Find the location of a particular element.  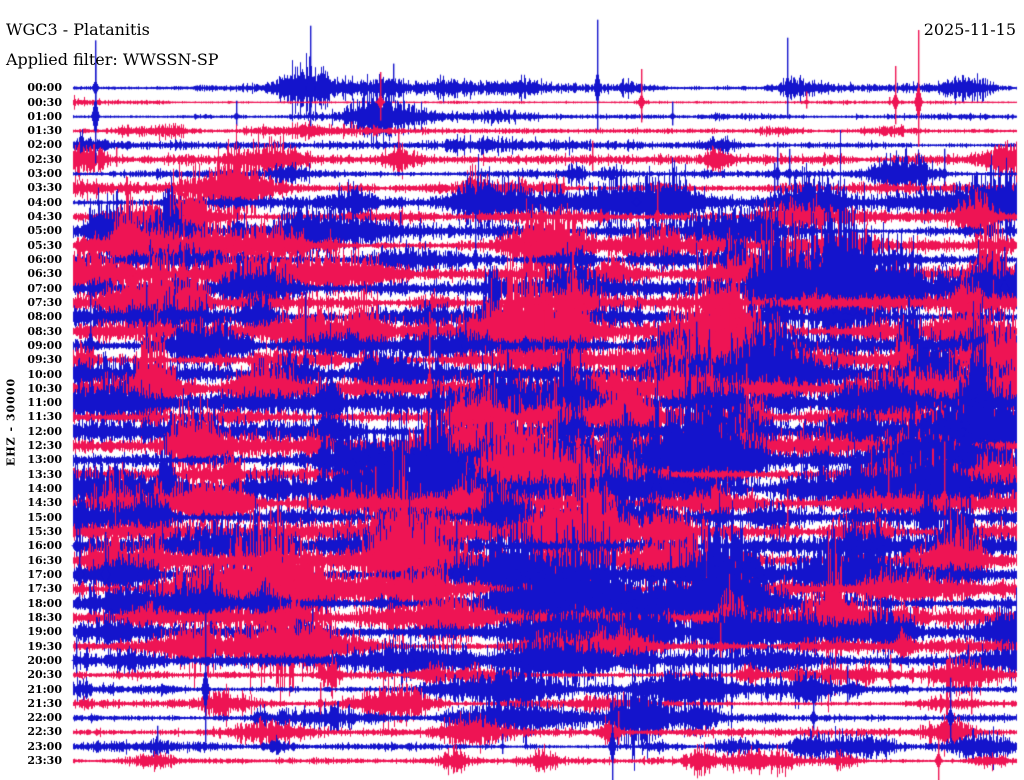

time-label: 21:30 is located at coordinates (44, 703).